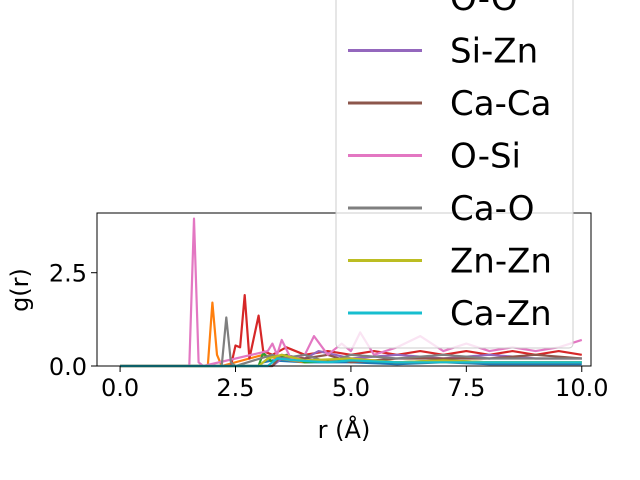 The width and height of the screenshot is (640, 480). What do you see at coordinates (501, 314) in the screenshot?
I see `legend-label: Ca-Zn` at bounding box center [501, 314].